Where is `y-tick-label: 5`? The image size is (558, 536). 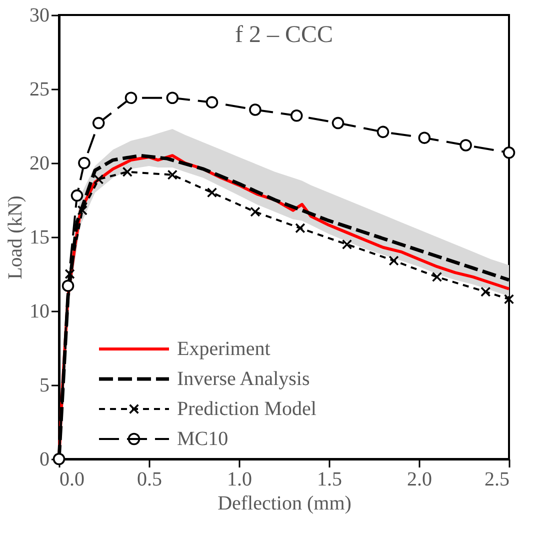
y-tick-label: 5 is located at coordinates (45, 385).